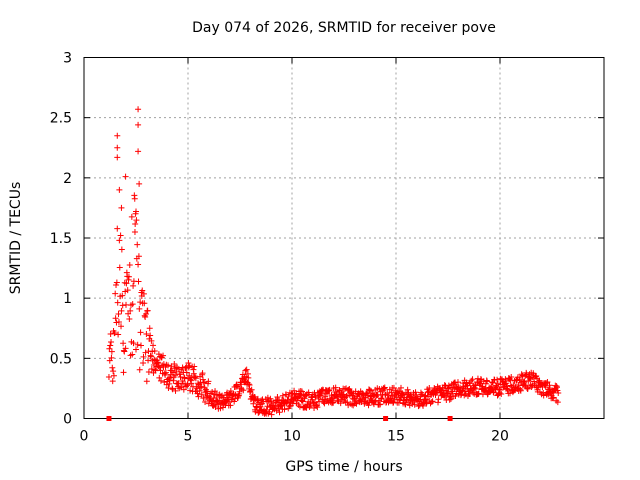 Image resolution: width=640 pixels, height=480 pixels. Describe the element at coordinates (61, 359) in the screenshot. I see `y-tick-label: 0.5` at that location.